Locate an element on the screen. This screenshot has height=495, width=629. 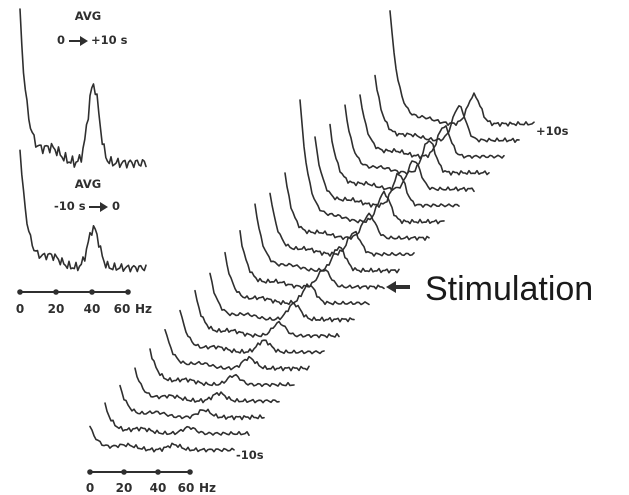
left-frequency-axis: 0 20 40 60 Hz is located at coordinates (84, 302).